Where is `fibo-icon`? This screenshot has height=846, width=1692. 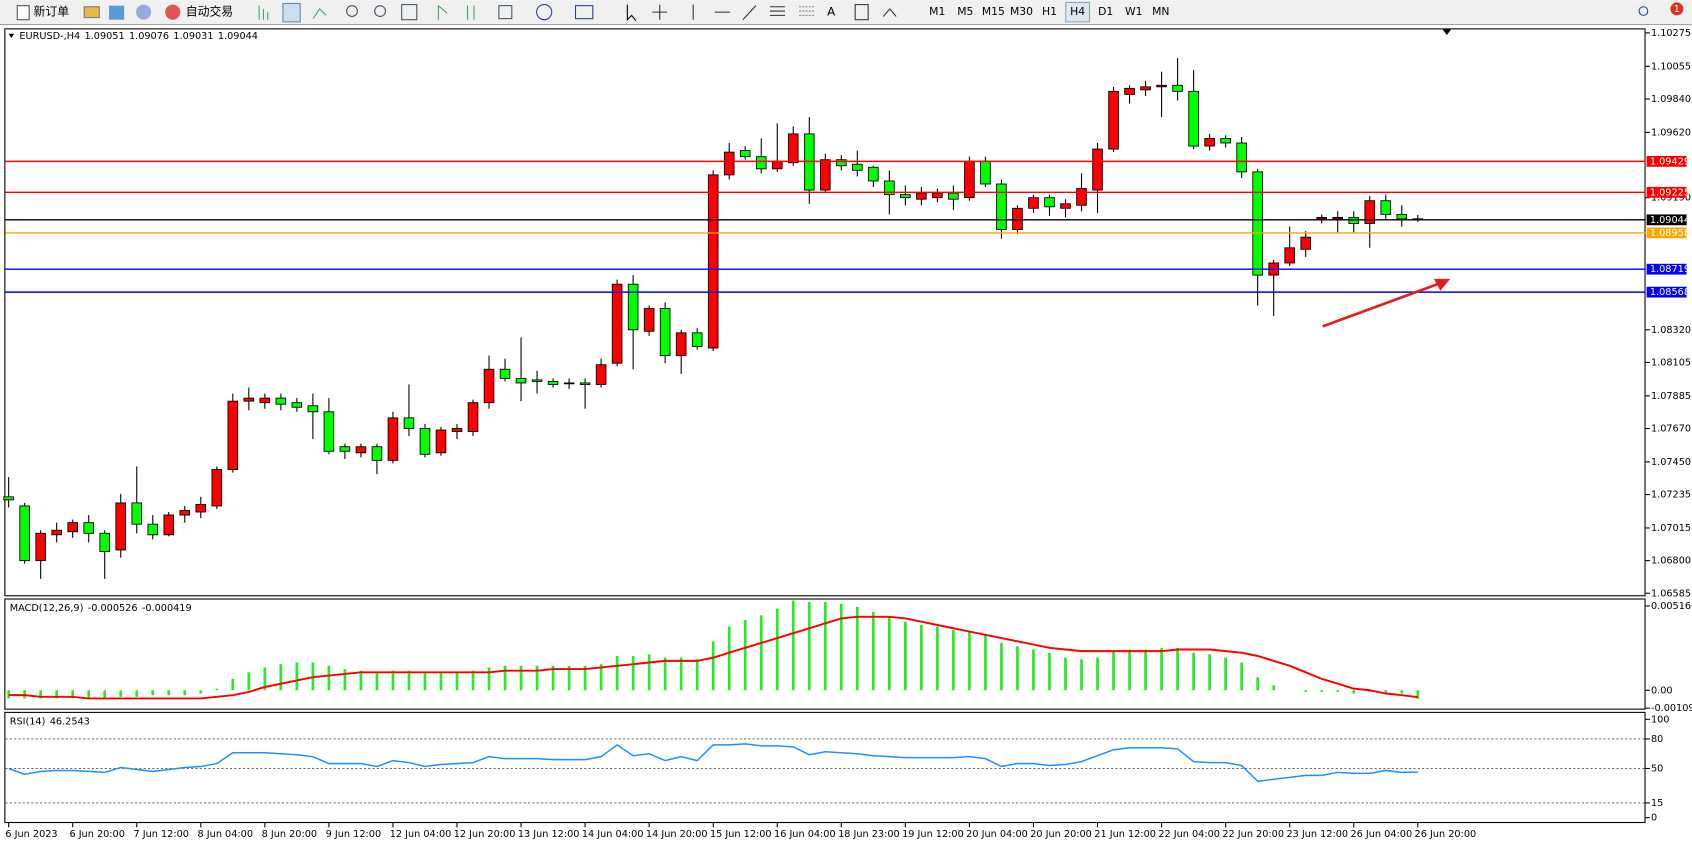 fibo-icon is located at coordinates (807, 11).